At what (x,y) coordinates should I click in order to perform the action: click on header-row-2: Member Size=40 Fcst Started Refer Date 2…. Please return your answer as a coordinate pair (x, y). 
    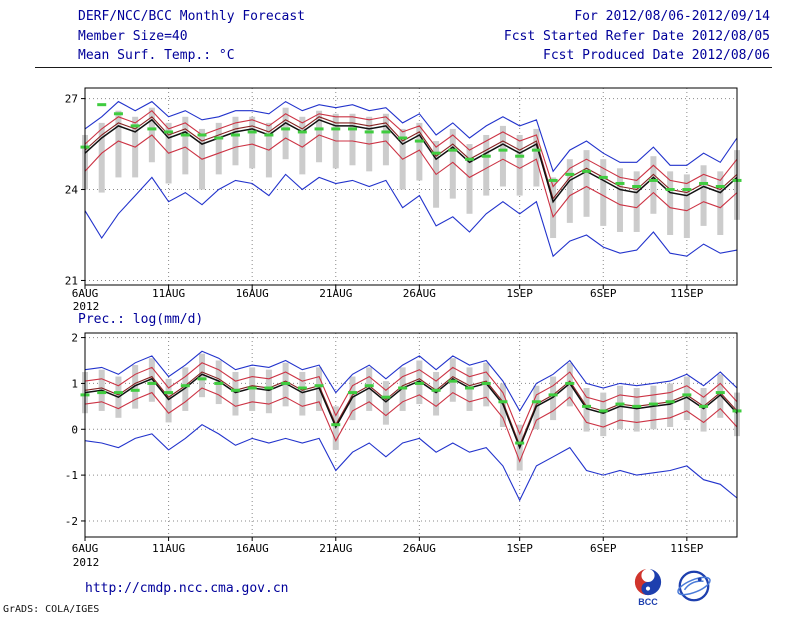
    Looking at the image, I should click on (424, 36).